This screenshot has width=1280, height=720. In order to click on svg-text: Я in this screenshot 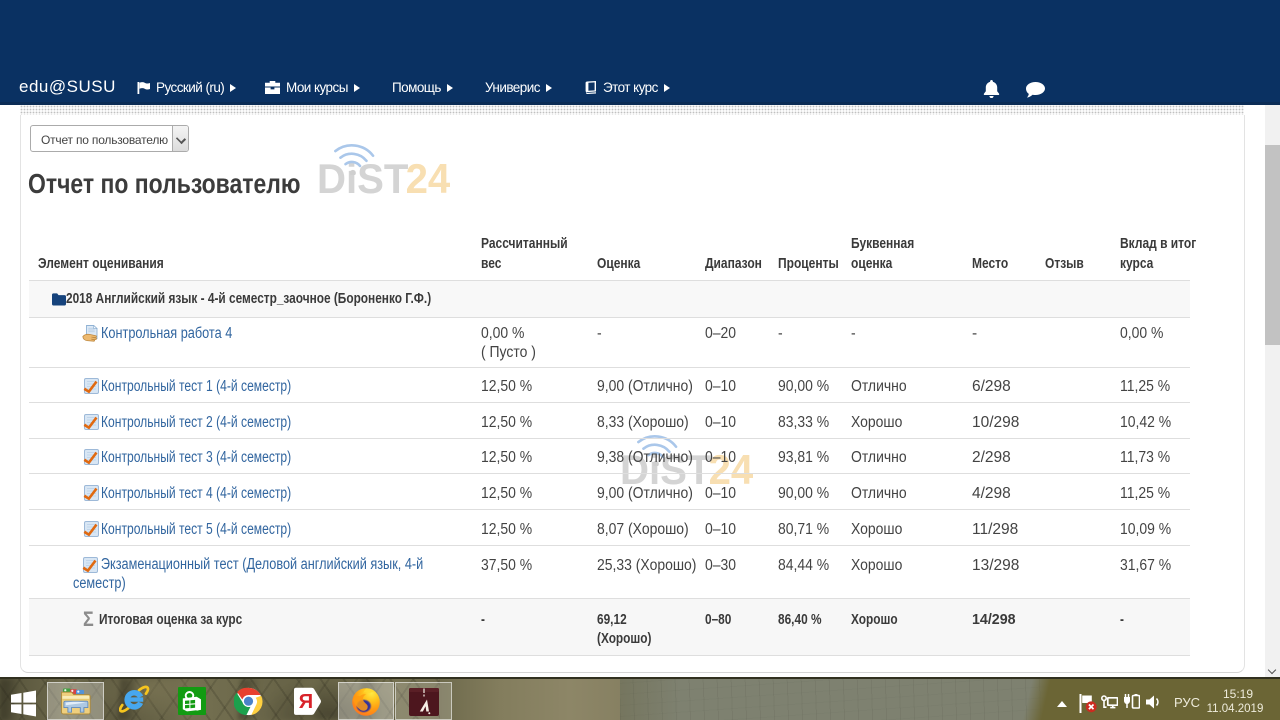, I will do `click(306, 702)`.